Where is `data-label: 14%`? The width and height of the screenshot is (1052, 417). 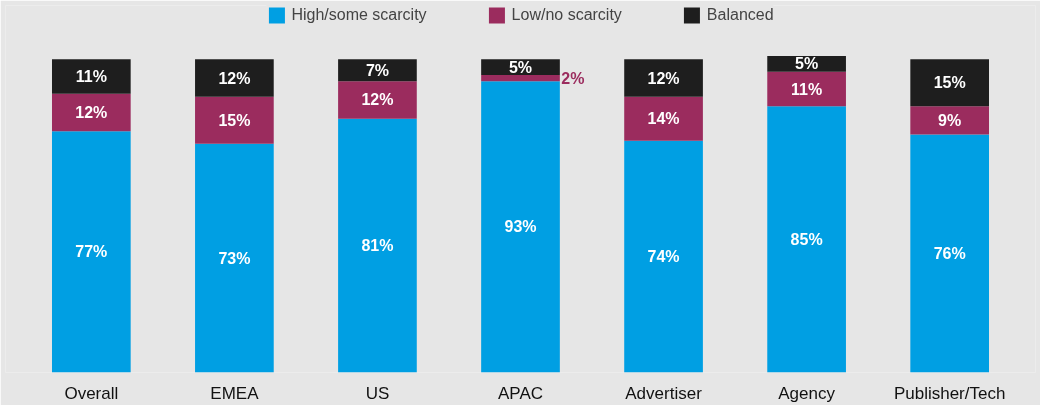
data-label: 14% is located at coordinates (663, 119).